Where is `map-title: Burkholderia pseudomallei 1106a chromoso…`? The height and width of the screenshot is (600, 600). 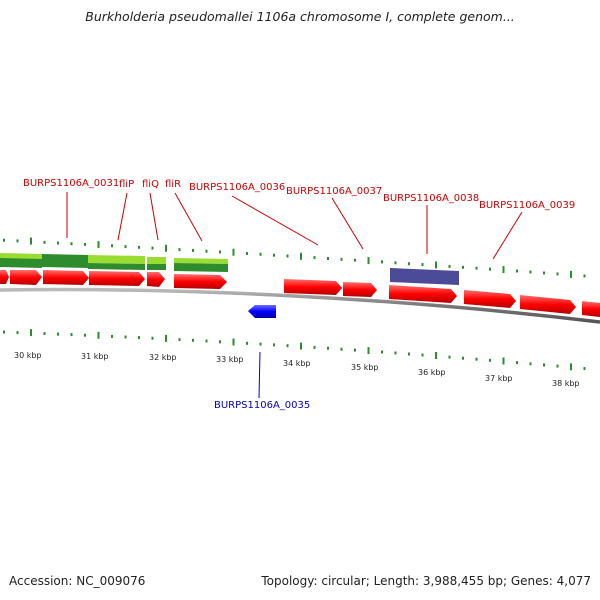
map-title: Burkholderia pseudomallei 1106a chromoso… is located at coordinates (300, 16).